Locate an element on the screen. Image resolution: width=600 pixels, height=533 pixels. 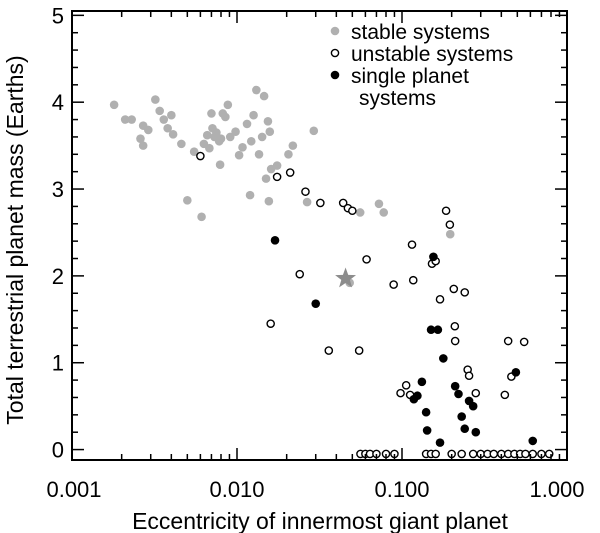
y-tick-label: 0 is located at coordinates (58, 450).